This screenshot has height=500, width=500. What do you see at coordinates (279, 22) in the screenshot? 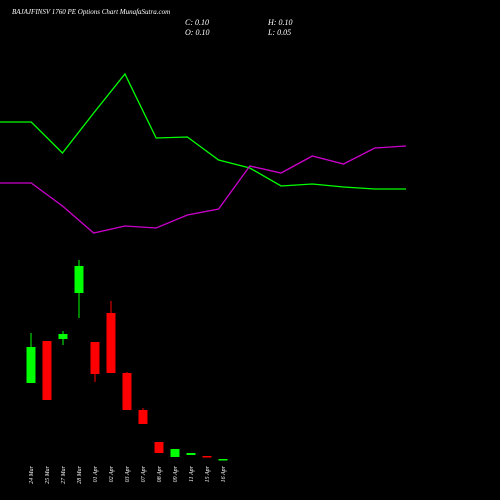
I see `stat-high: H: 0.10` at bounding box center [279, 22].